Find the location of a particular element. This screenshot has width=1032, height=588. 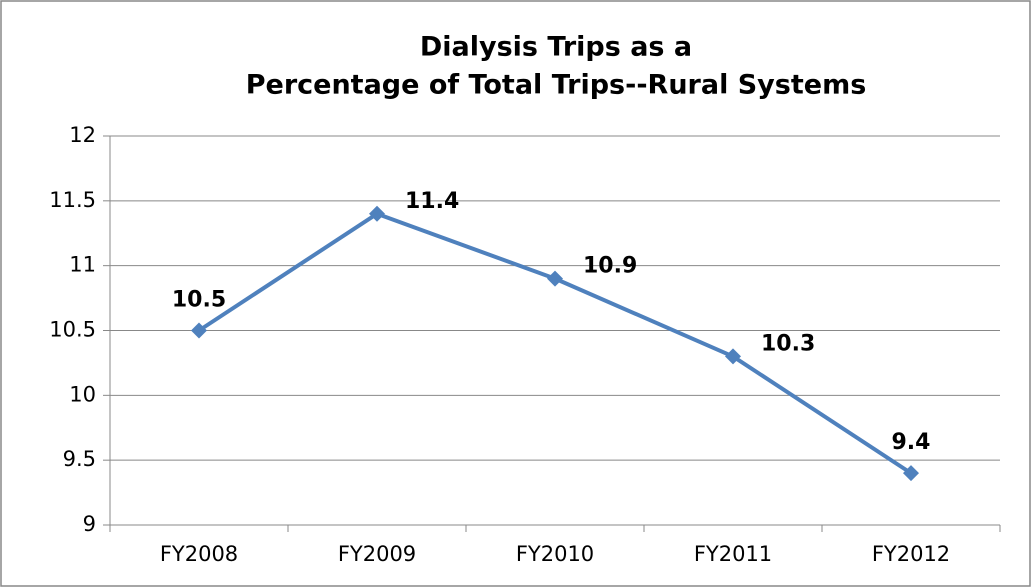

y-tick-label: 11 is located at coordinates (82, 265).